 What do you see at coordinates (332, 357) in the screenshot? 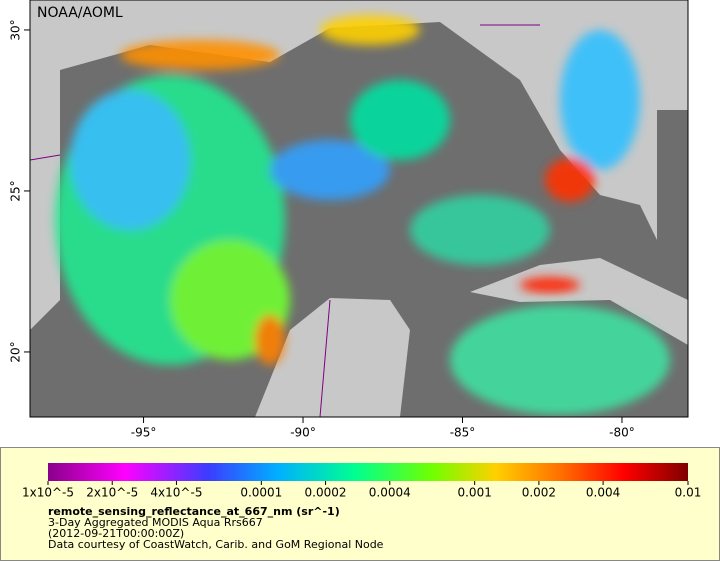
I see `yucatan` at bounding box center [332, 357].